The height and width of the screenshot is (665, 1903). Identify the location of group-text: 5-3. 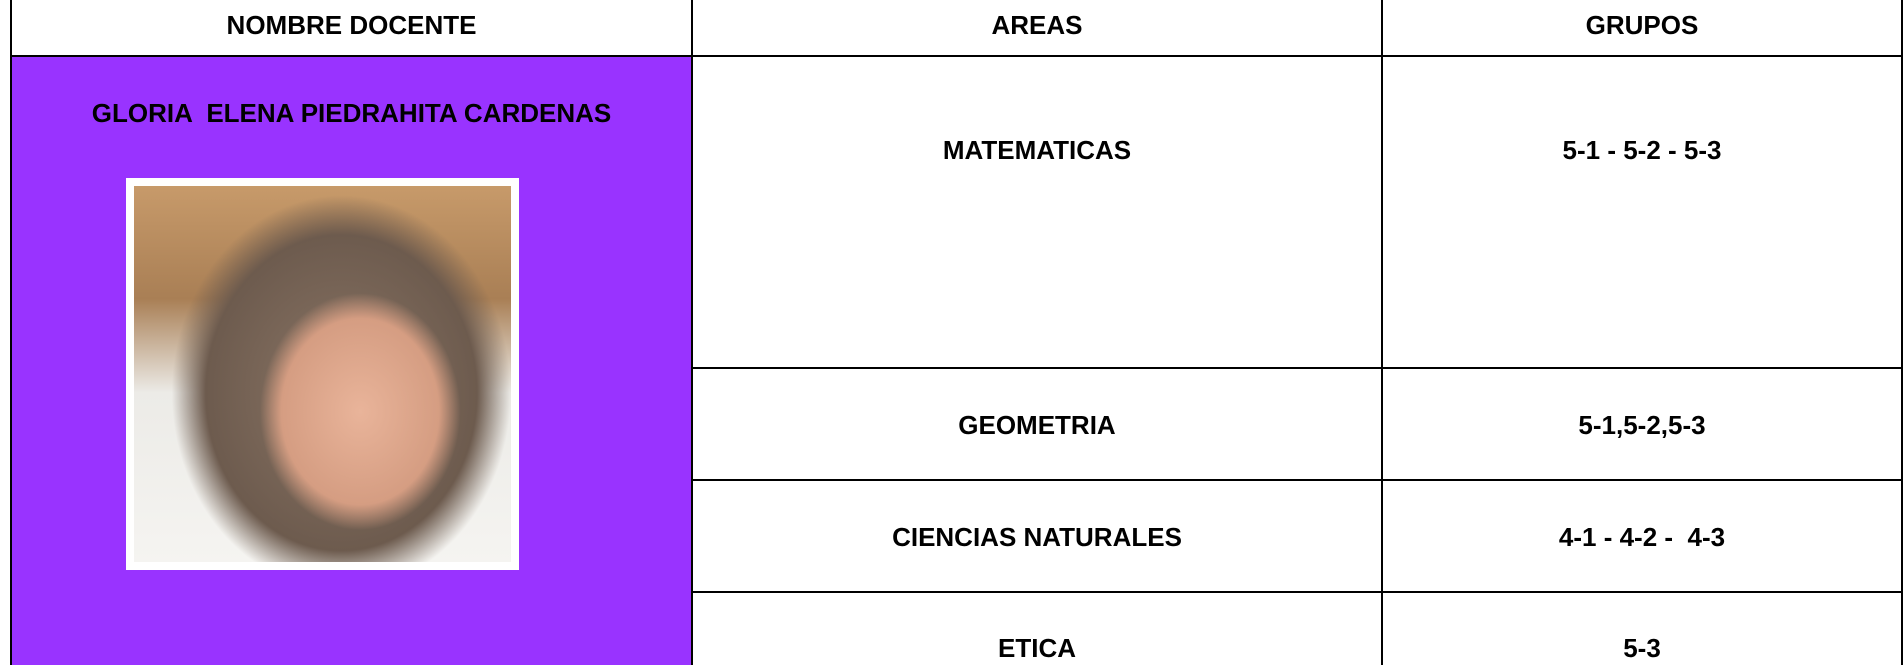
(1642, 648).